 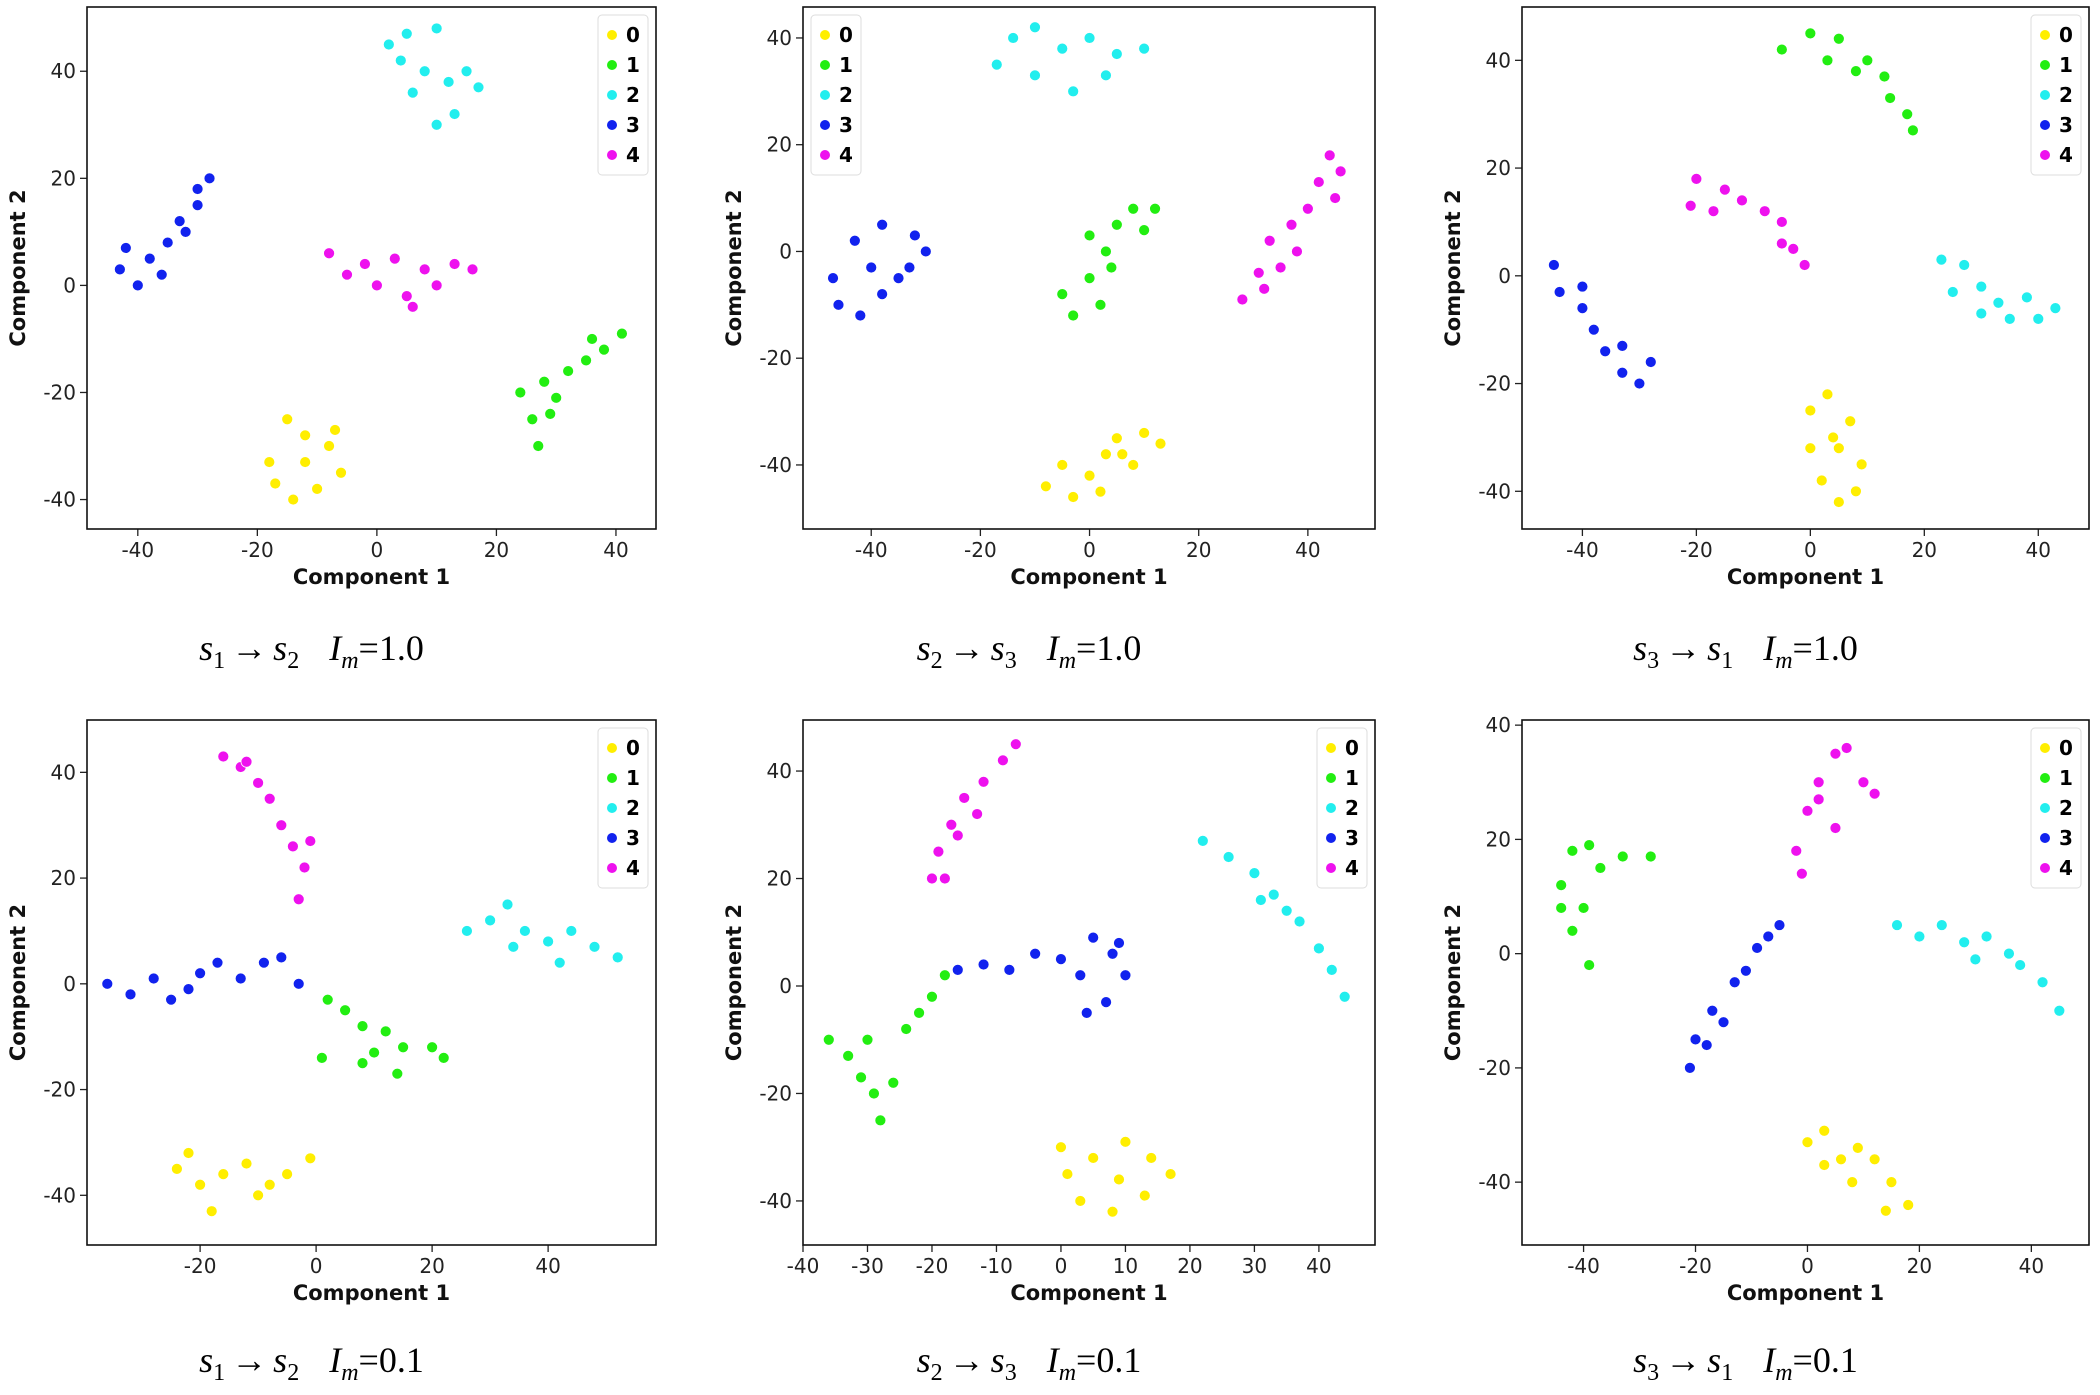 What do you see at coordinates (1053, 648) in the screenshot?
I see `caption-param: I` at bounding box center [1053, 648].